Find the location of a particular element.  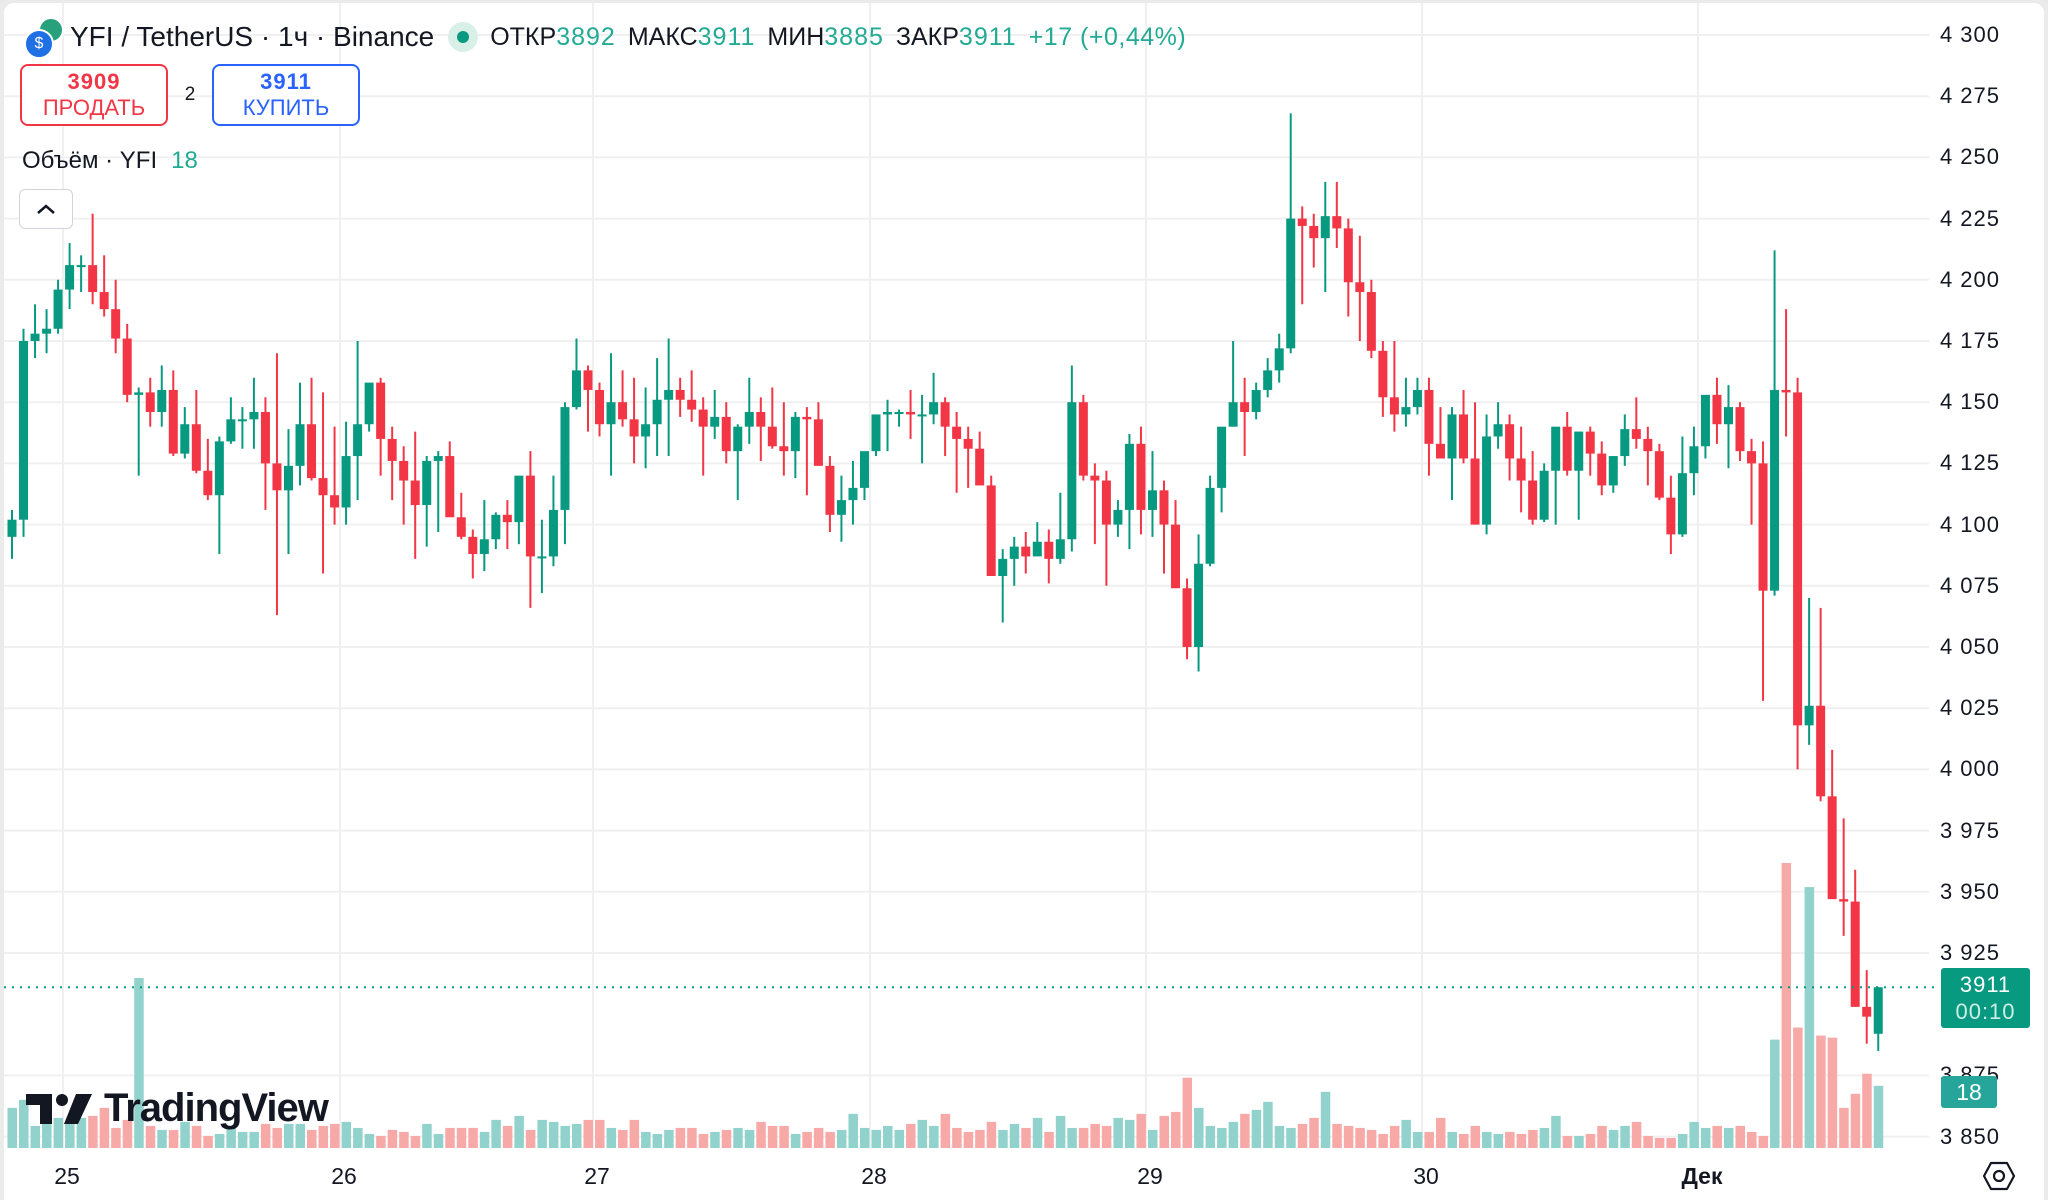

high-value: 3911 is located at coordinates (726, 36).